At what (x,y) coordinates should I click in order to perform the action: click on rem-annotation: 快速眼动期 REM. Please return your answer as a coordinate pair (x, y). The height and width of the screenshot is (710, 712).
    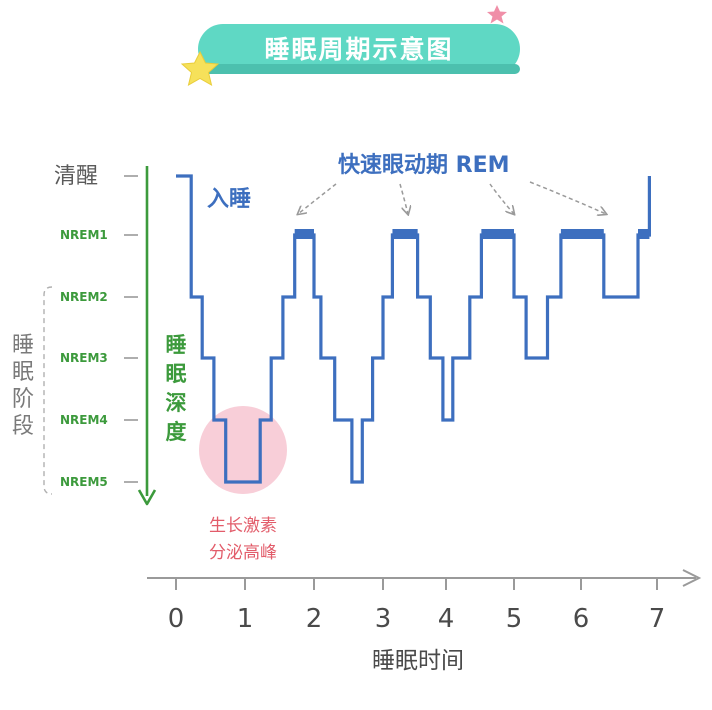
    Looking at the image, I should click on (424, 165).